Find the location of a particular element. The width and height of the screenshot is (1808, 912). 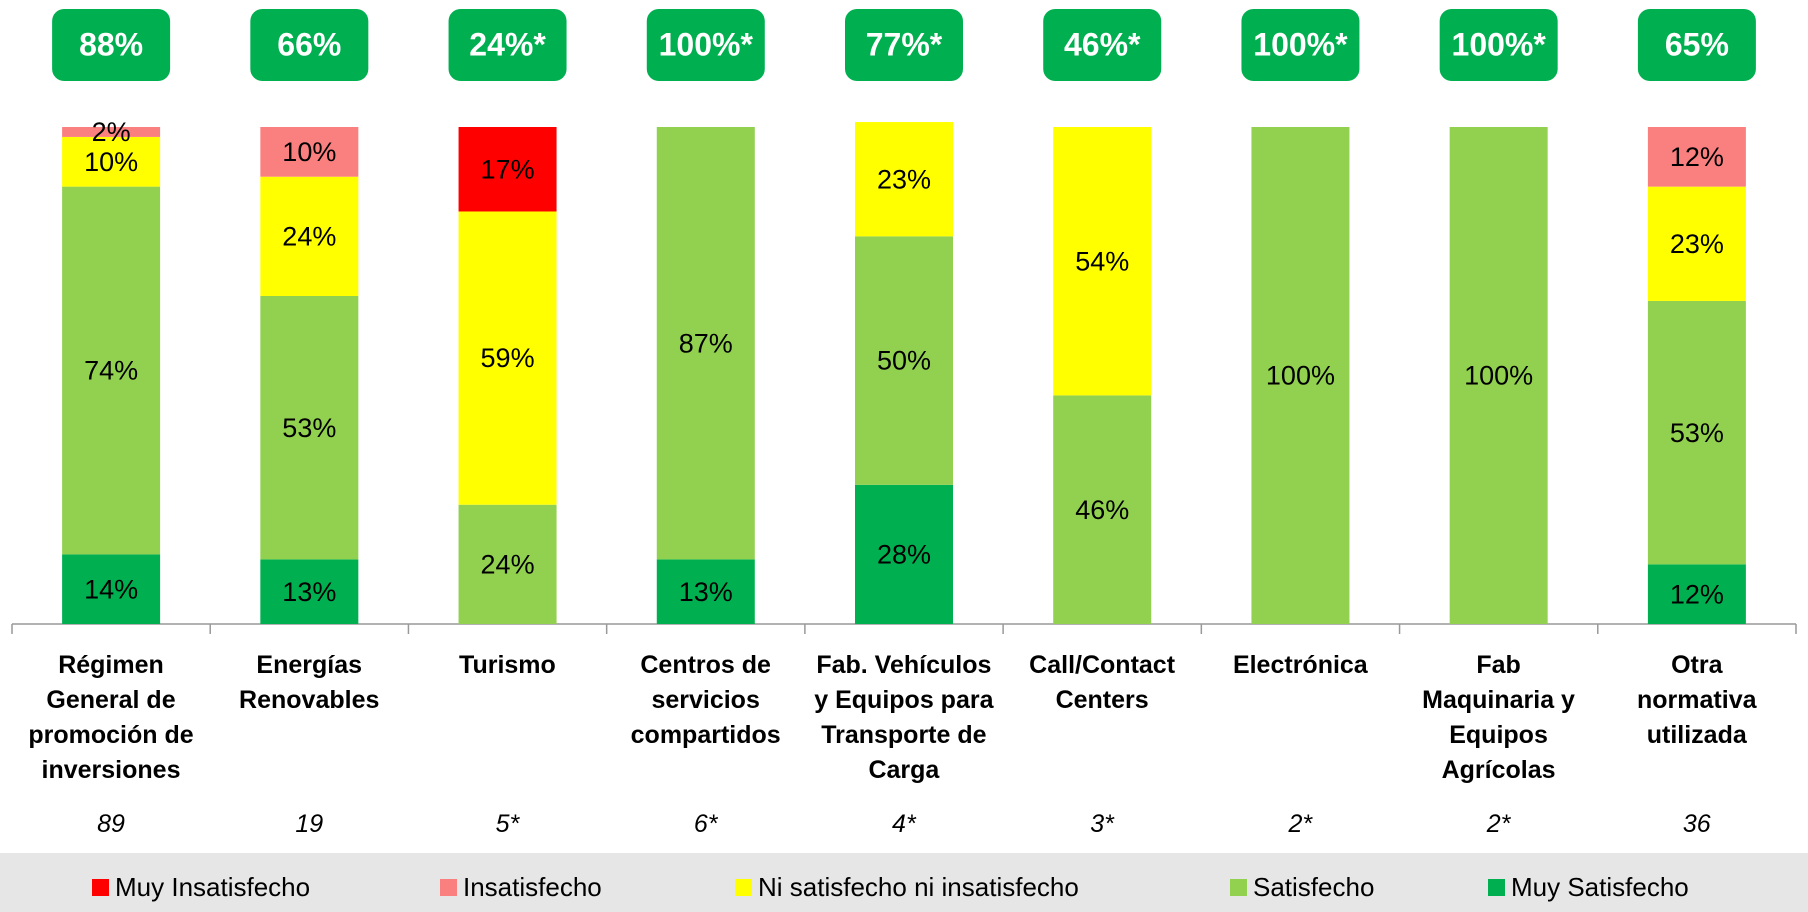

data-label: 87% is located at coordinates (706, 343).